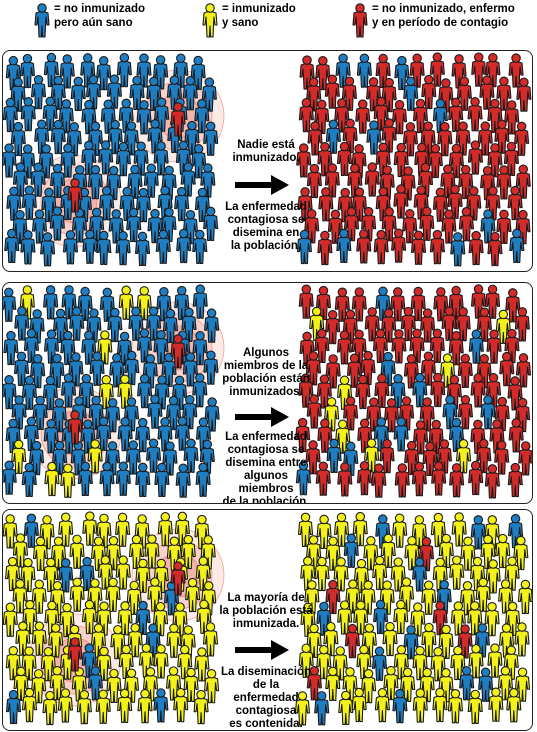  Describe the element at coordinates (262, 185) in the screenshot. I see `arrow-right-icon` at that location.